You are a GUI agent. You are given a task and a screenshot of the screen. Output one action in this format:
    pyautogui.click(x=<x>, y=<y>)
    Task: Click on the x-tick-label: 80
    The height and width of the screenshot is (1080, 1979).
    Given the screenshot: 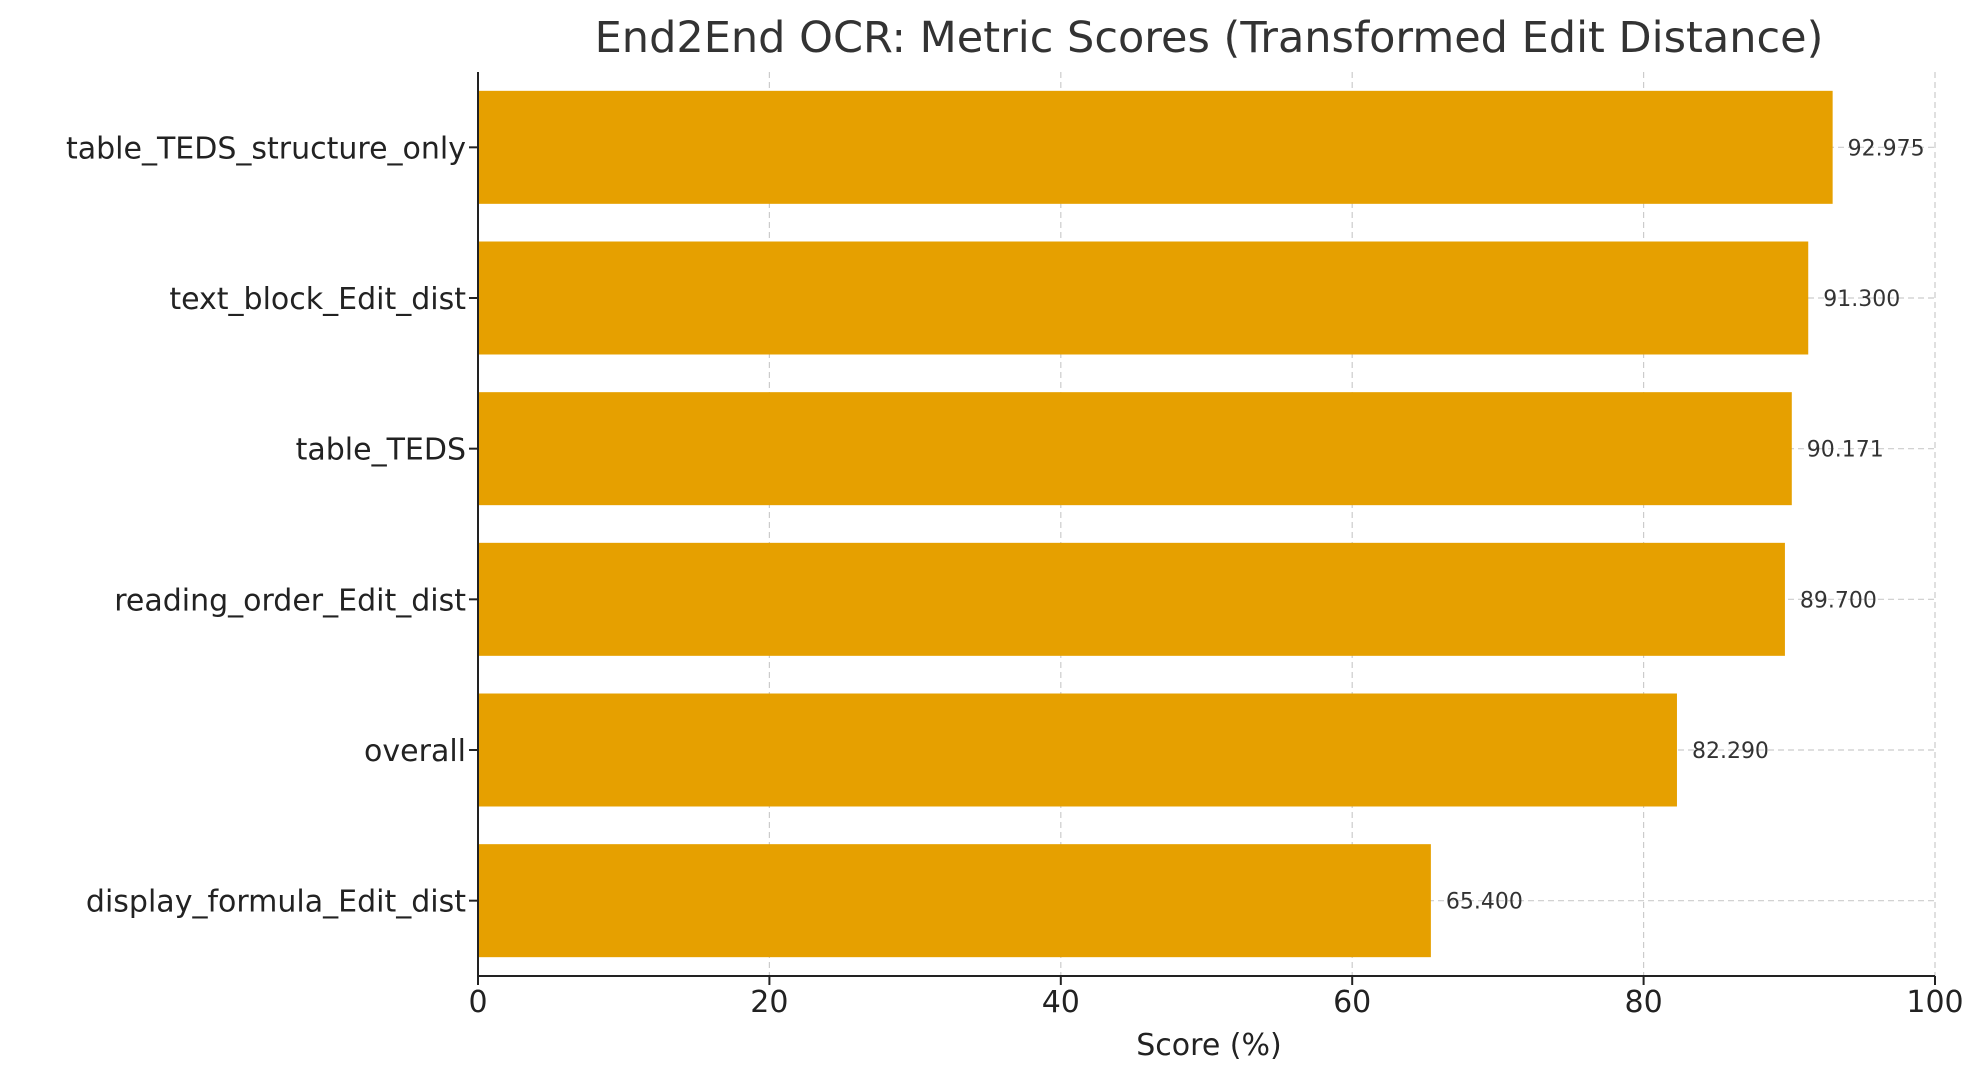 What is the action you would take?
    pyautogui.click(x=1644, y=1002)
    